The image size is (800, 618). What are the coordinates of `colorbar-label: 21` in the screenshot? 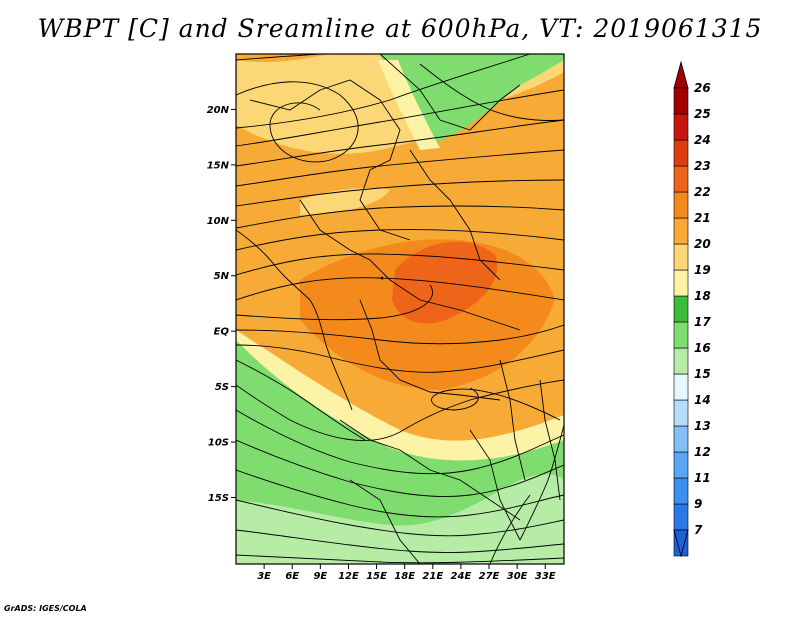 It's located at (702, 218).